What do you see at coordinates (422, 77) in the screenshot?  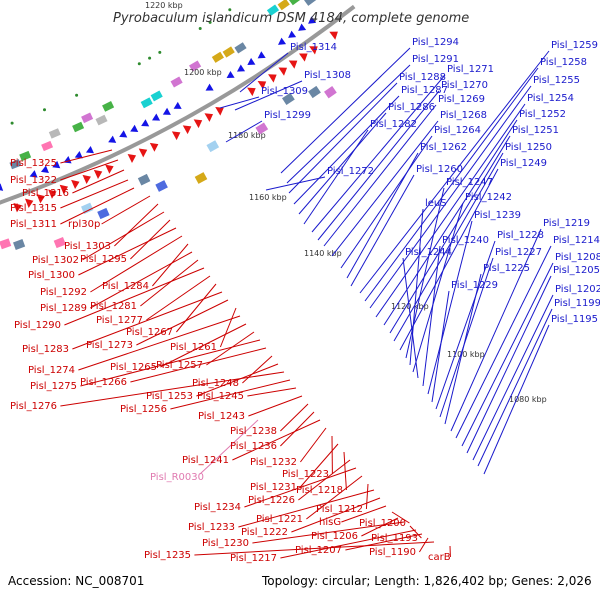 I see `gene-label: Pisl_1288` at bounding box center [422, 77].